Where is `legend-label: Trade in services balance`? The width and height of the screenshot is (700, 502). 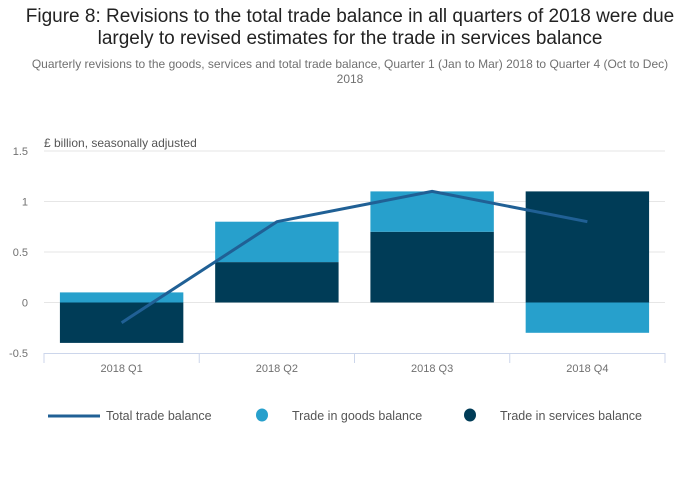
legend-label: Trade in services balance is located at coordinates (571, 416).